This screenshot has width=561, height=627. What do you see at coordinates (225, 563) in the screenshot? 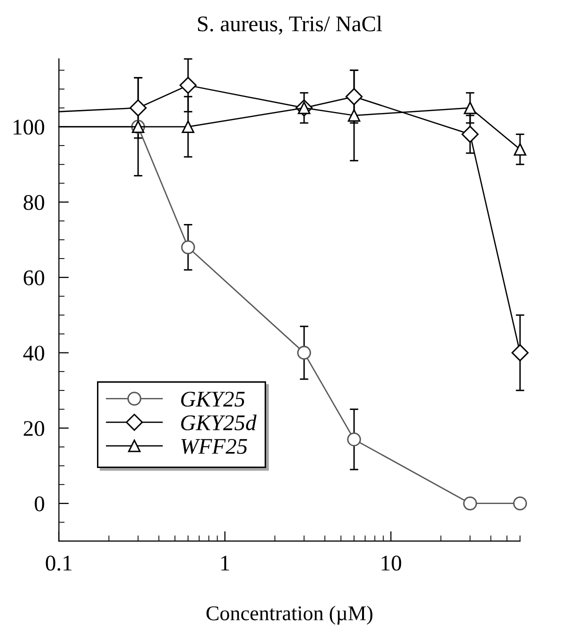
I see `x-tick-label: 1` at bounding box center [225, 563].